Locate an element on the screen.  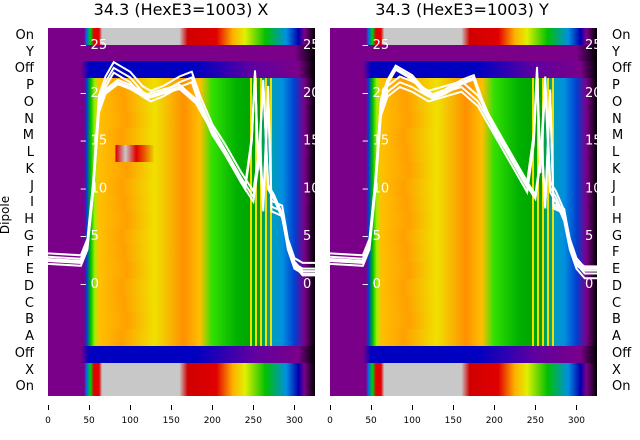
row-label-left: P is located at coordinates (30, 86).